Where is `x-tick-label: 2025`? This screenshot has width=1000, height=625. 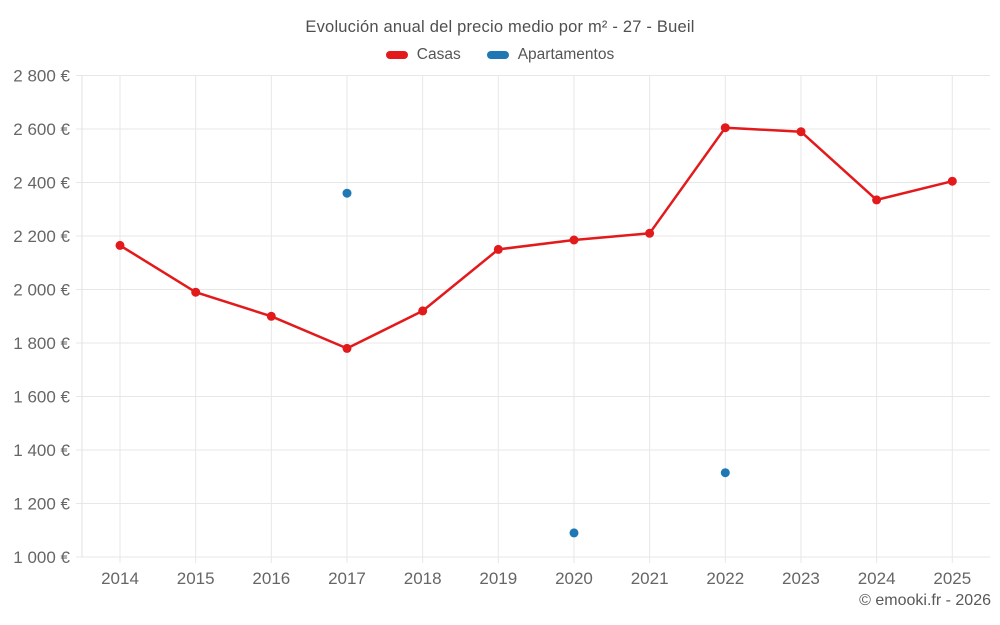
x-tick-label: 2025 is located at coordinates (952, 578).